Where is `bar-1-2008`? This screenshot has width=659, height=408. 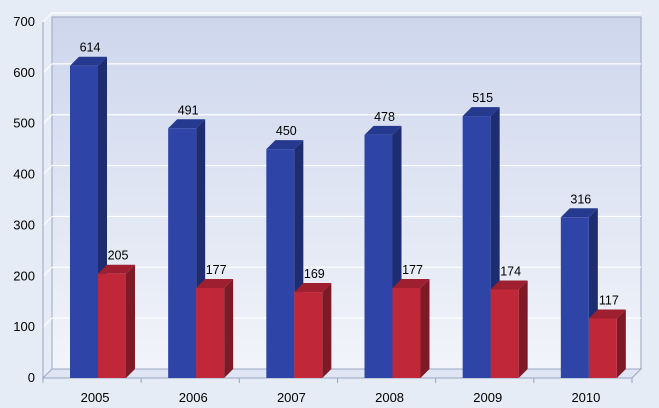 bar-1-2008 is located at coordinates (411, 328).